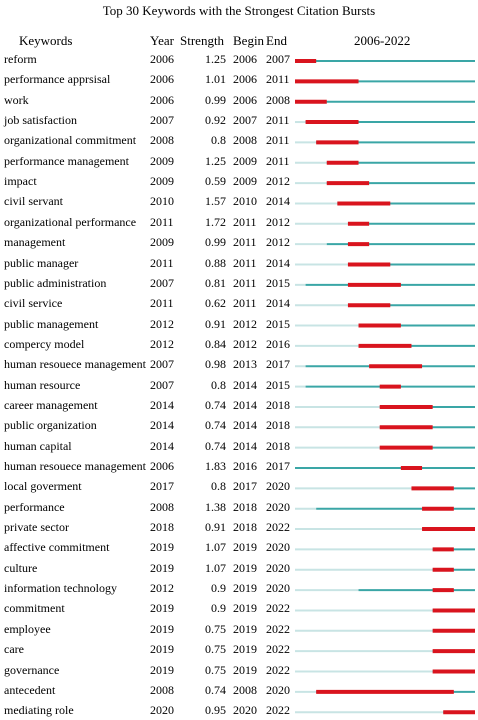 Image resolution: width=478 pixels, height=720 pixels. What do you see at coordinates (14, 649) in the screenshot?
I see `keyword-label: care` at bounding box center [14, 649].